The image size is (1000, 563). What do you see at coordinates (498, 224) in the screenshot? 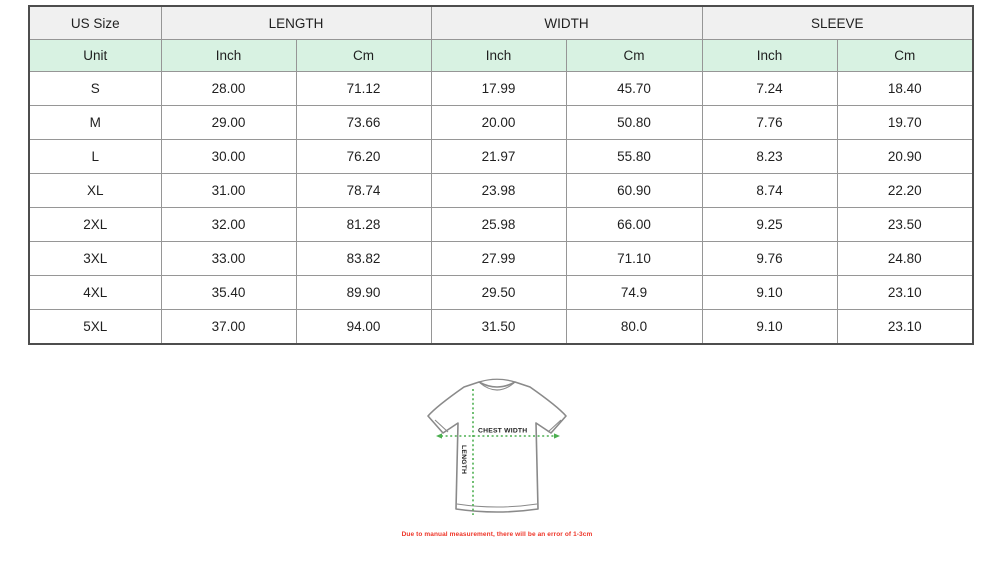
I see `table-cell: 25.98` at bounding box center [498, 224].